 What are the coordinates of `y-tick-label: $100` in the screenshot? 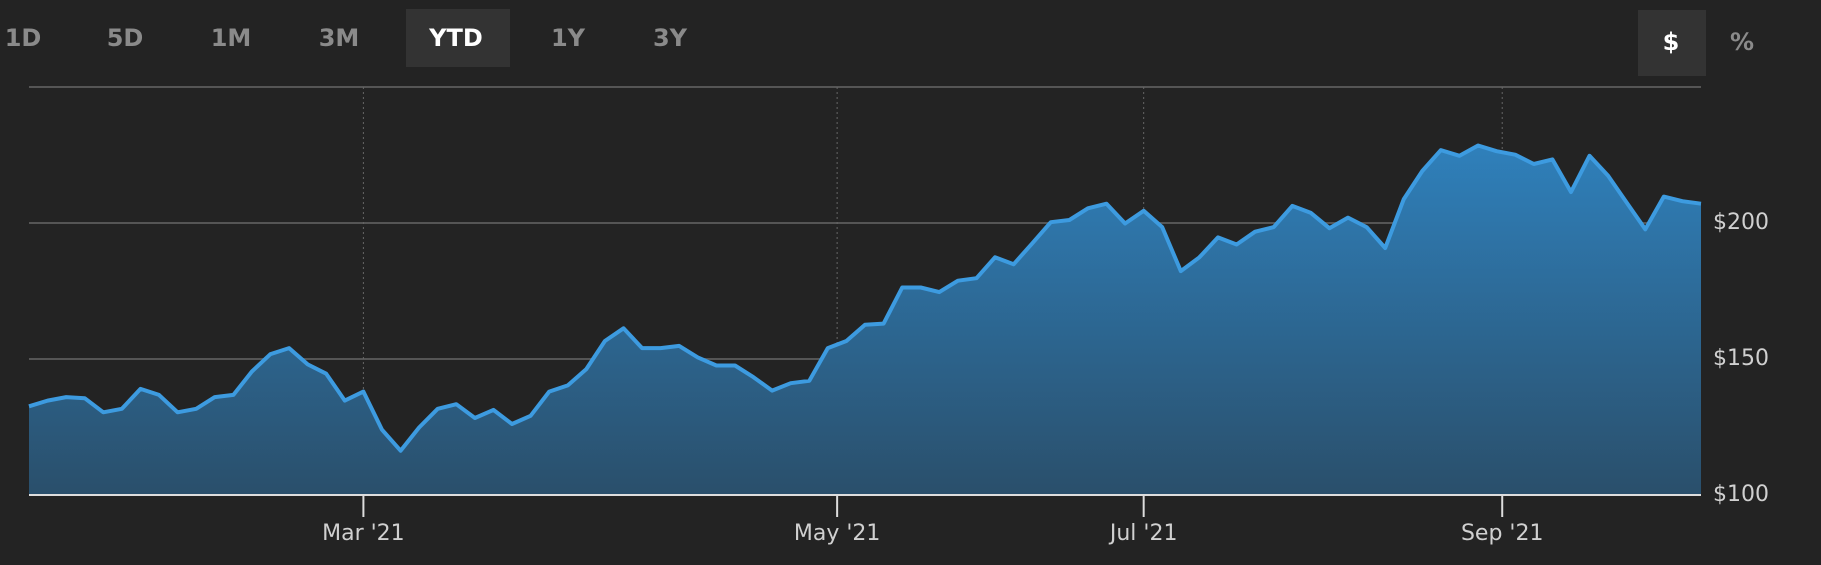 It's located at (1741, 494).